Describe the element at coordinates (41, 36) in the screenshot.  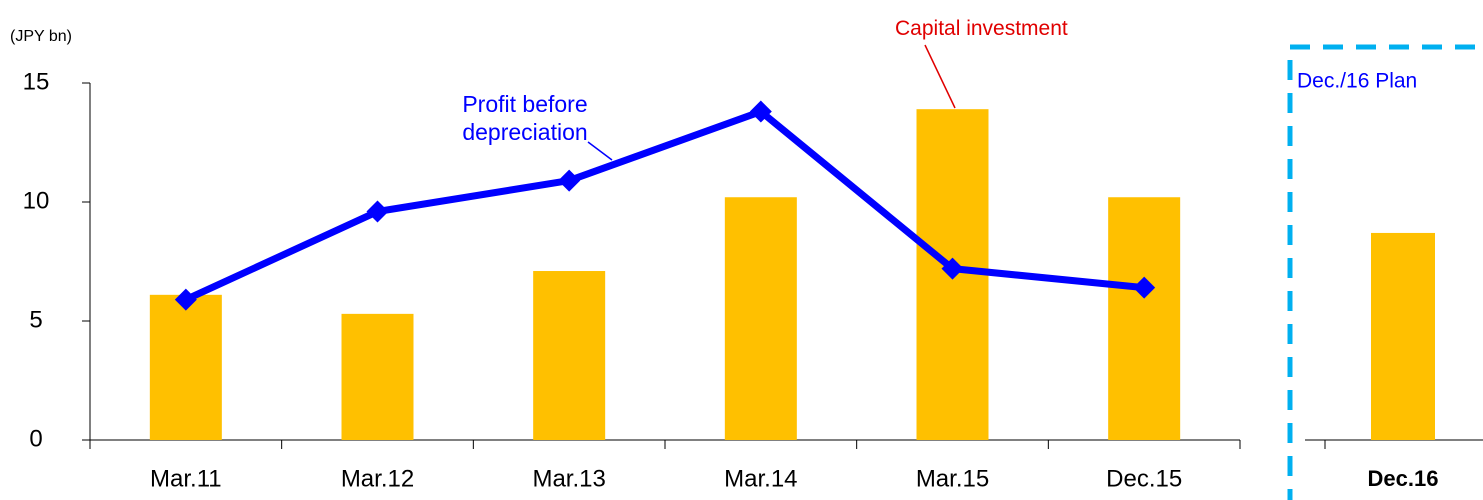
I see `y-unit: (JPY bn)` at that location.